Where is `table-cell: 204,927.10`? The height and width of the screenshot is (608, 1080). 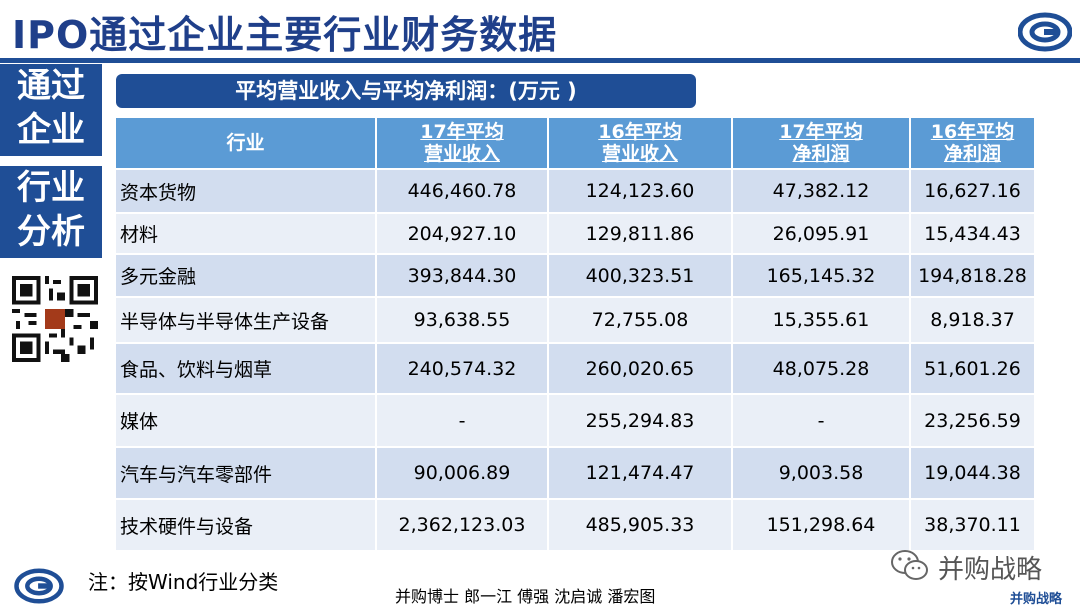 table-cell: 204,927.10 is located at coordinates (463, 232).